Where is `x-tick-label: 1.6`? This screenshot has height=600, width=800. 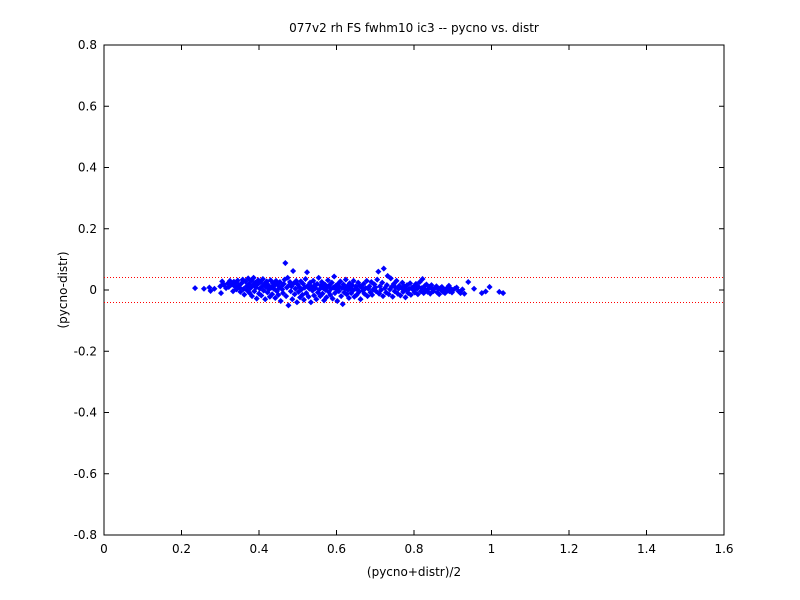 x-tick-label: 1.6 is located at coordinates (723, 549).